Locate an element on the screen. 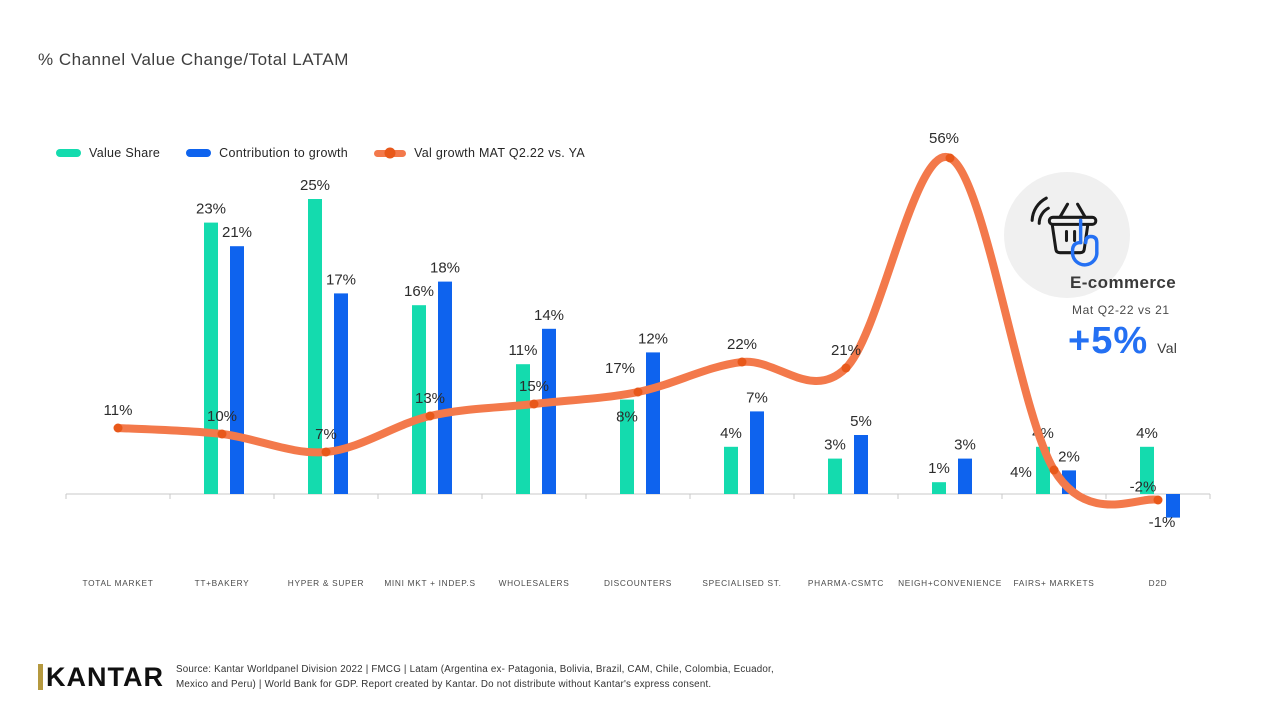 This screenshot has width=1280, height=720. category-label-d2d: D2D is located at coordinates (1158, 583).